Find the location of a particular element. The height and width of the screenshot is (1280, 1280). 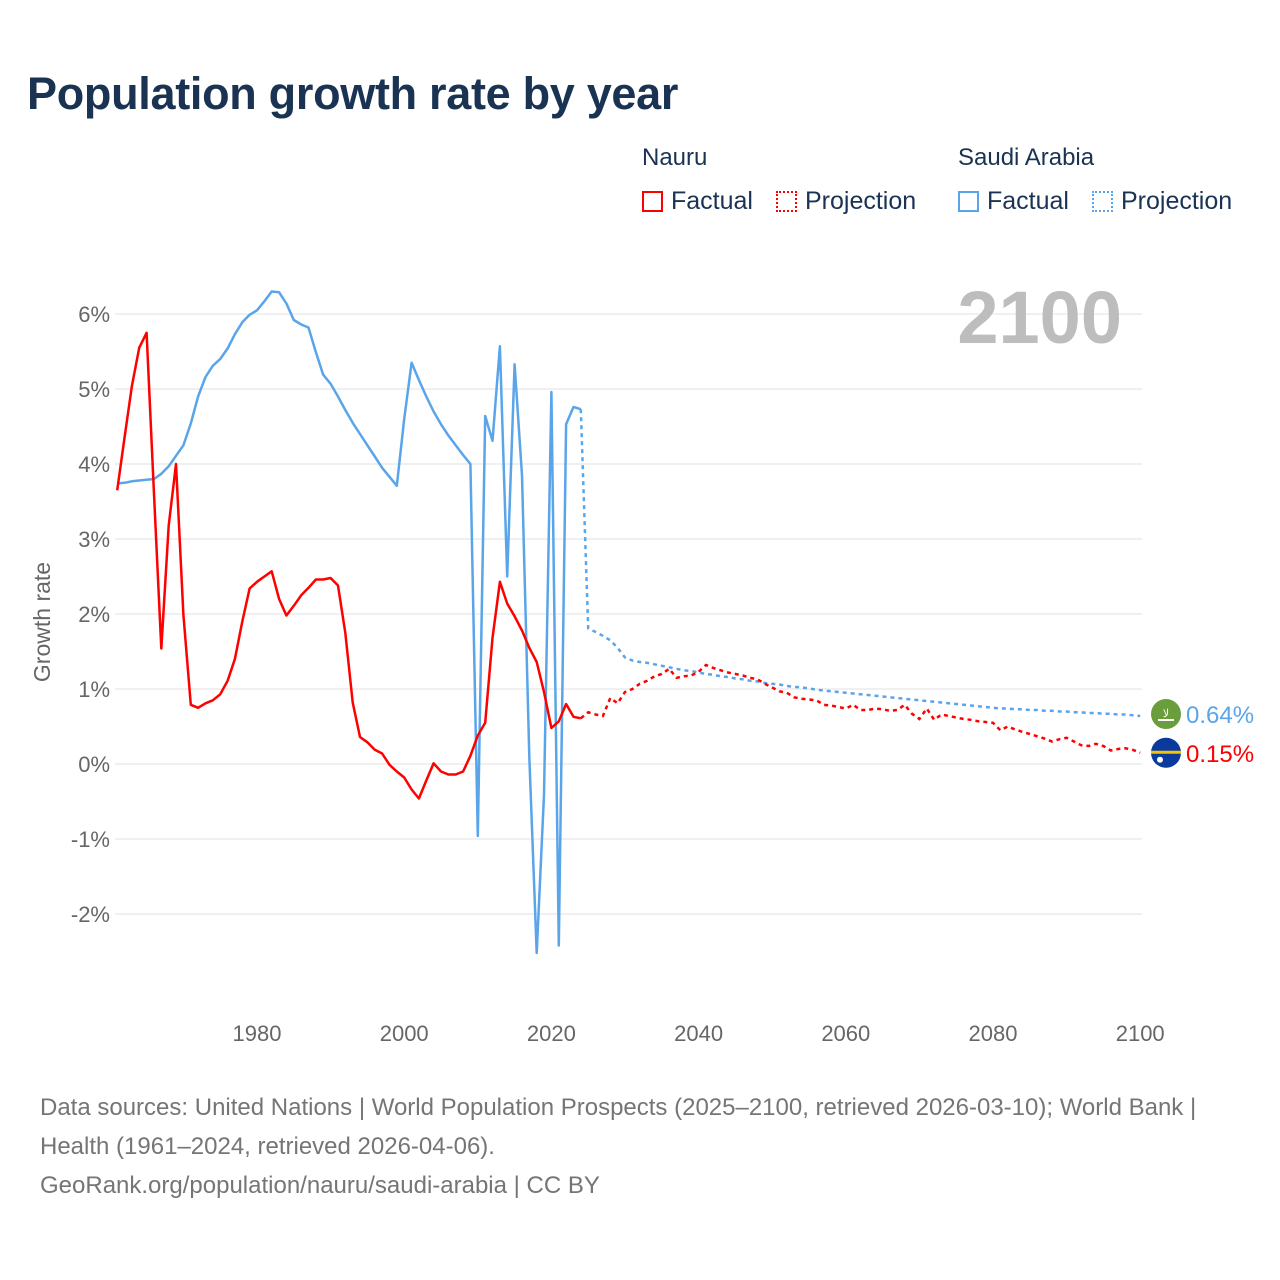

nauru-factual-line is located at coordinates (348, 565).